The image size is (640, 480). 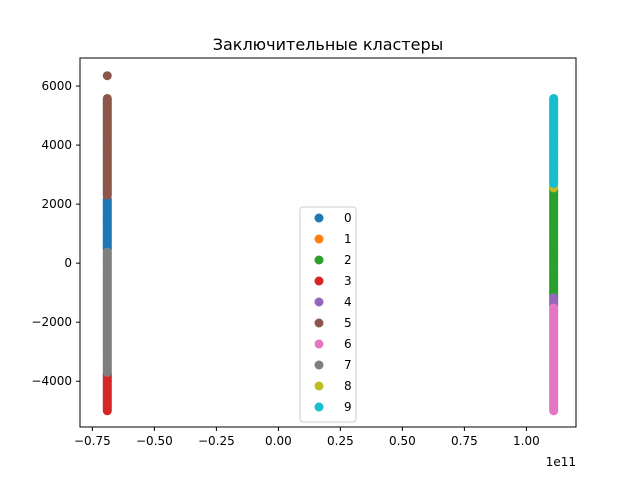 What do you see at coordinates (51, 381) in the screenshot?
I see `y-tick-label: −4000` at bounding box center [51, 381].